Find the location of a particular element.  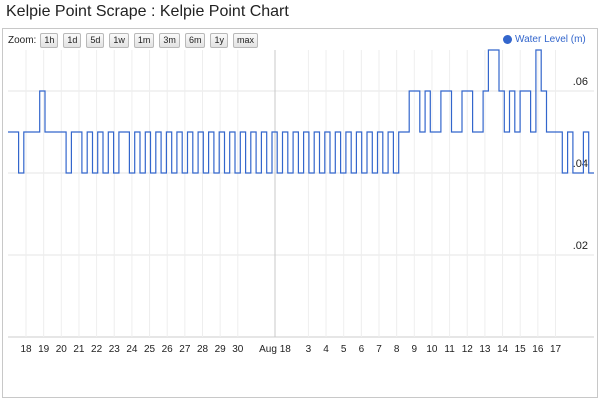

x-tick-label: 29 is located at coordinates (221, 349).